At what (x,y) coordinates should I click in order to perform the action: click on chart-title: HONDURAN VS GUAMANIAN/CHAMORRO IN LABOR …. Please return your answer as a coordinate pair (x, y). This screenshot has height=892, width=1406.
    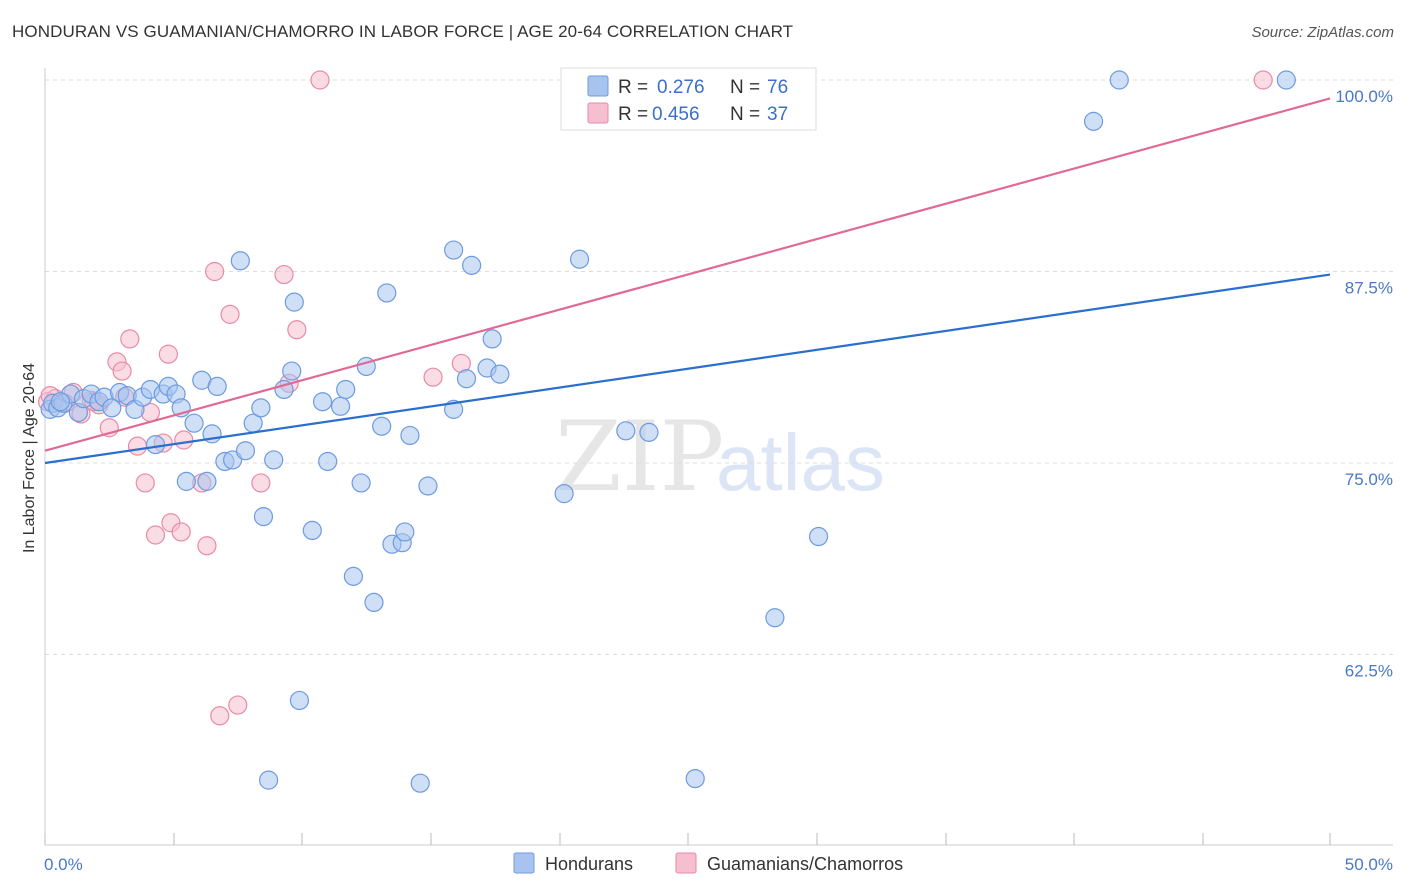
    Looking at the image, I should click on (403, 31).